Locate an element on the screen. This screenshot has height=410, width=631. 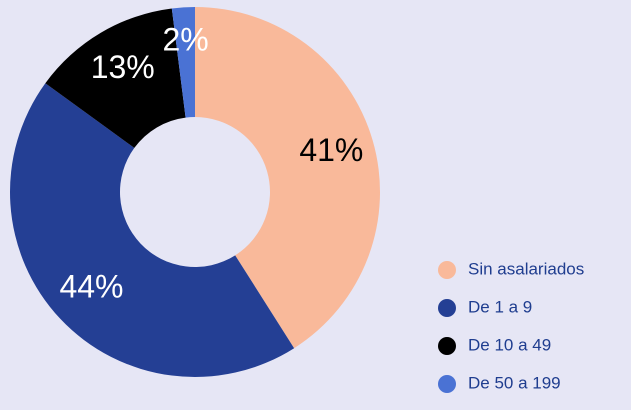
legend-label: De 50 a 199 is located at coordinates (514, 382).